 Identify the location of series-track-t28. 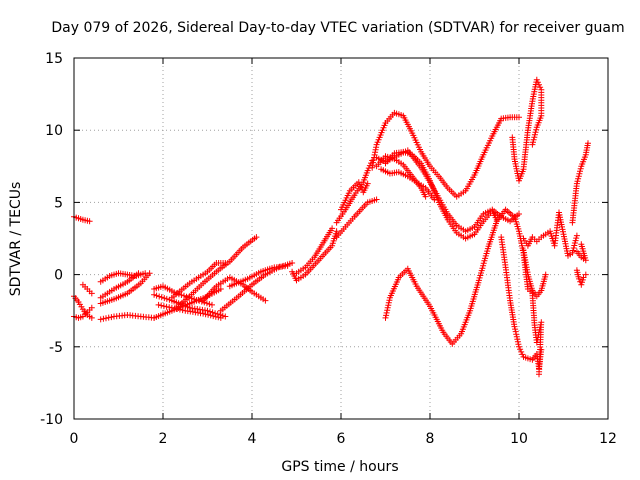
(449, 276).